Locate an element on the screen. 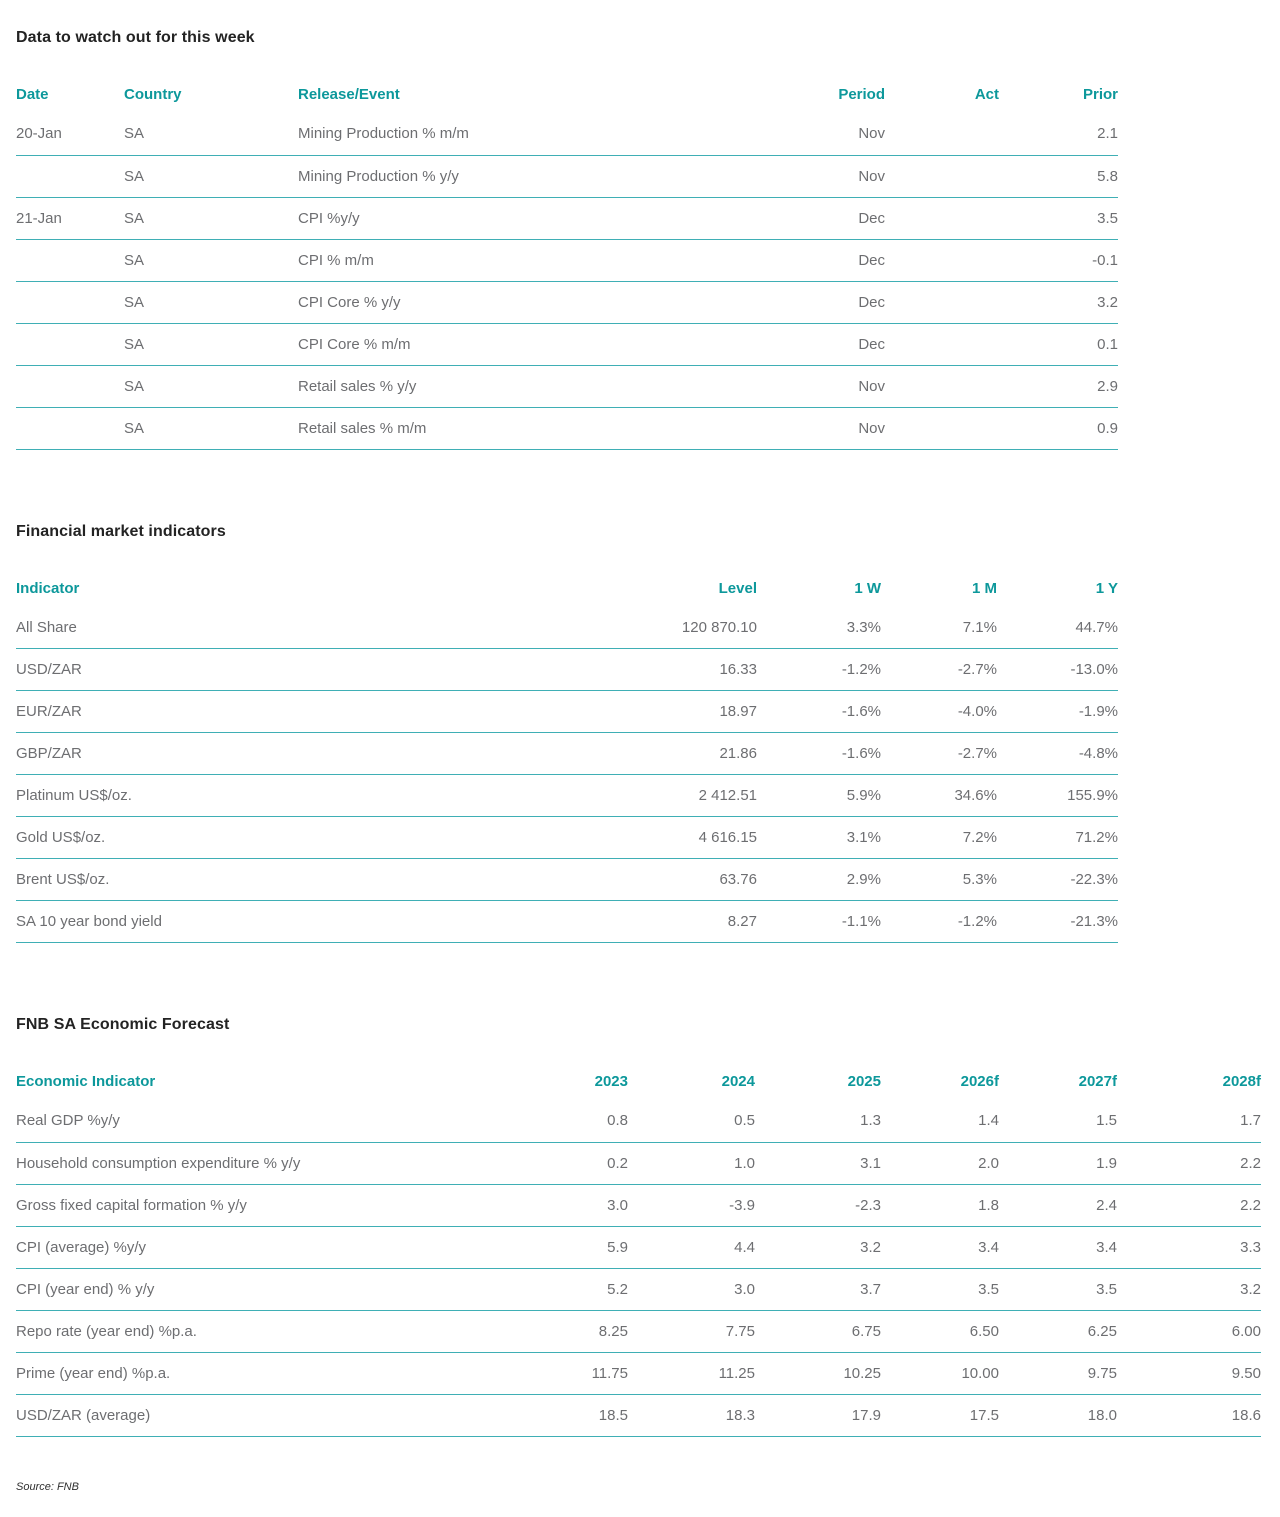 The image size is (1280, 1517). cell-economic-indicator: USD/ZAR (average) is located at coordinates (256, 1415).